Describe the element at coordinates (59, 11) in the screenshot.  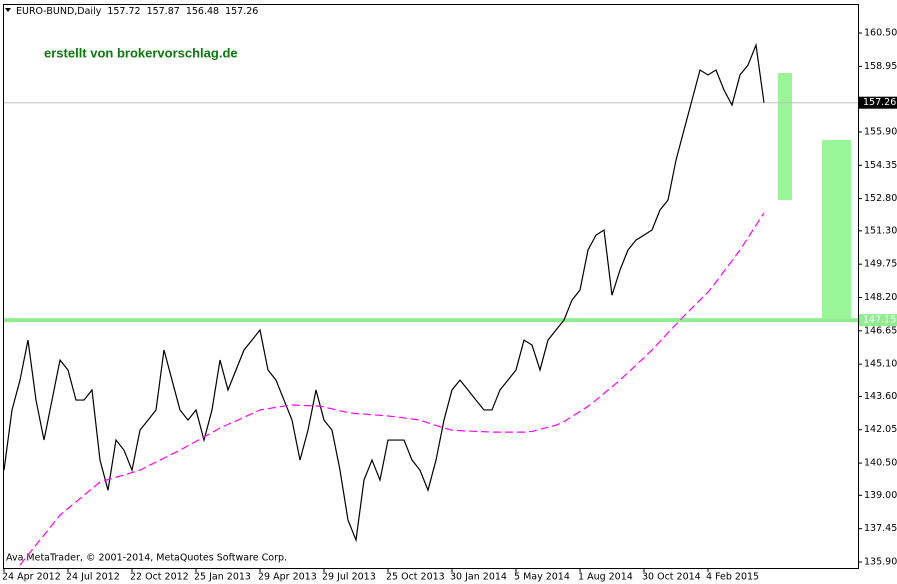
I see `chart-title: EURO-BUND,Daily` at that location.